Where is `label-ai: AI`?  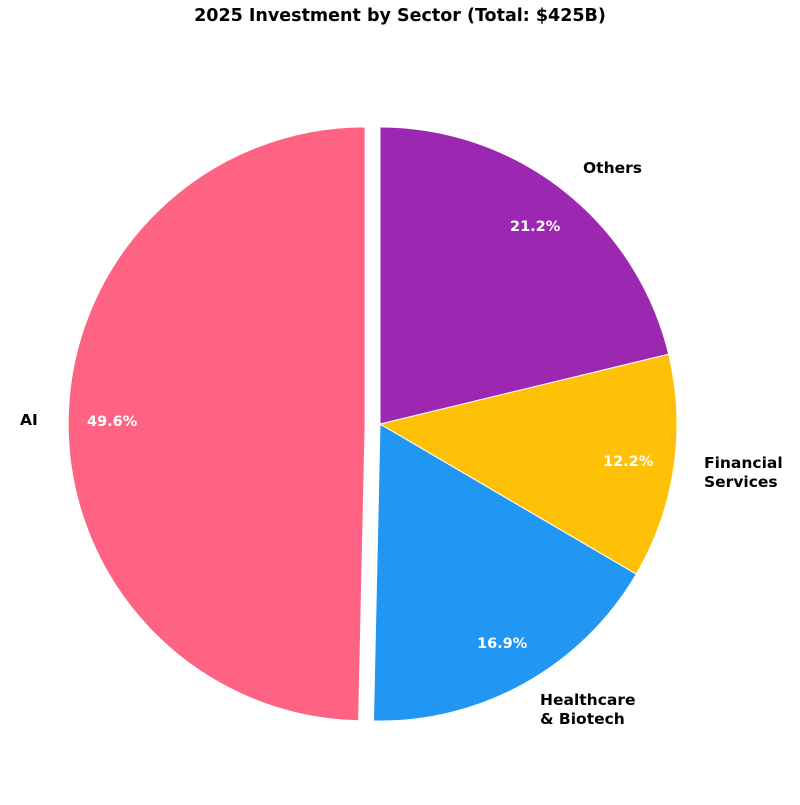
label-ai: AI is located at coordinates (29, 420).